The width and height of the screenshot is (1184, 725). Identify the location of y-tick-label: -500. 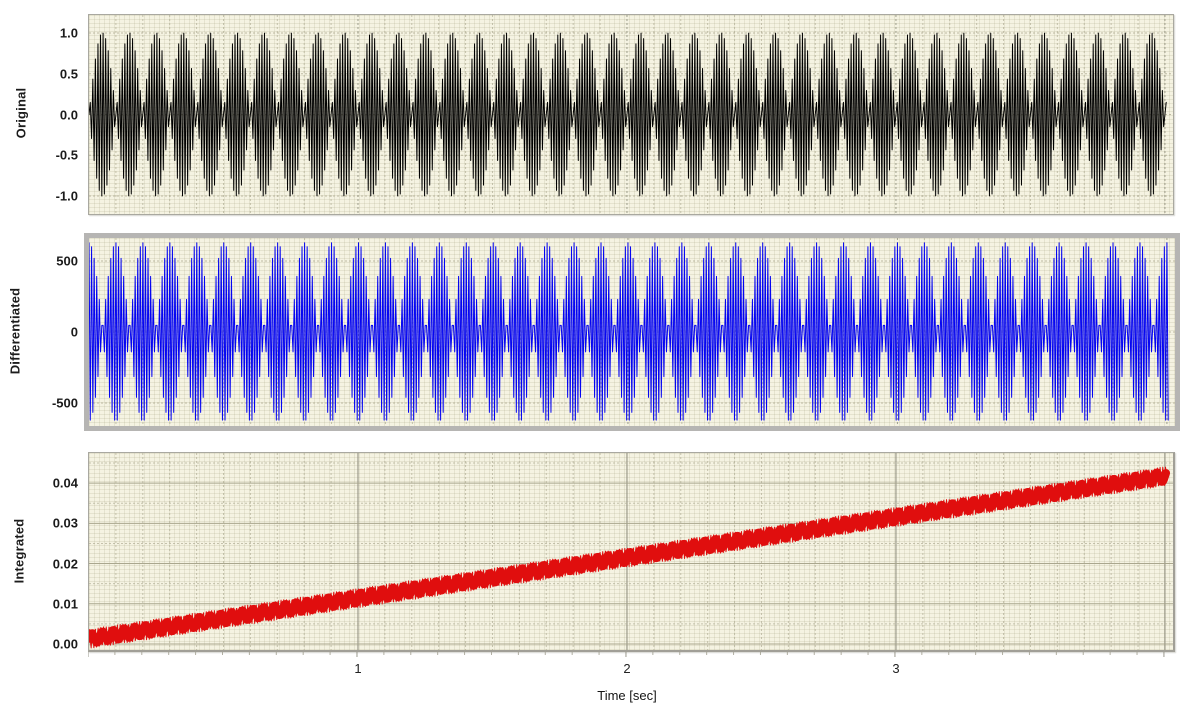
(64, 403).